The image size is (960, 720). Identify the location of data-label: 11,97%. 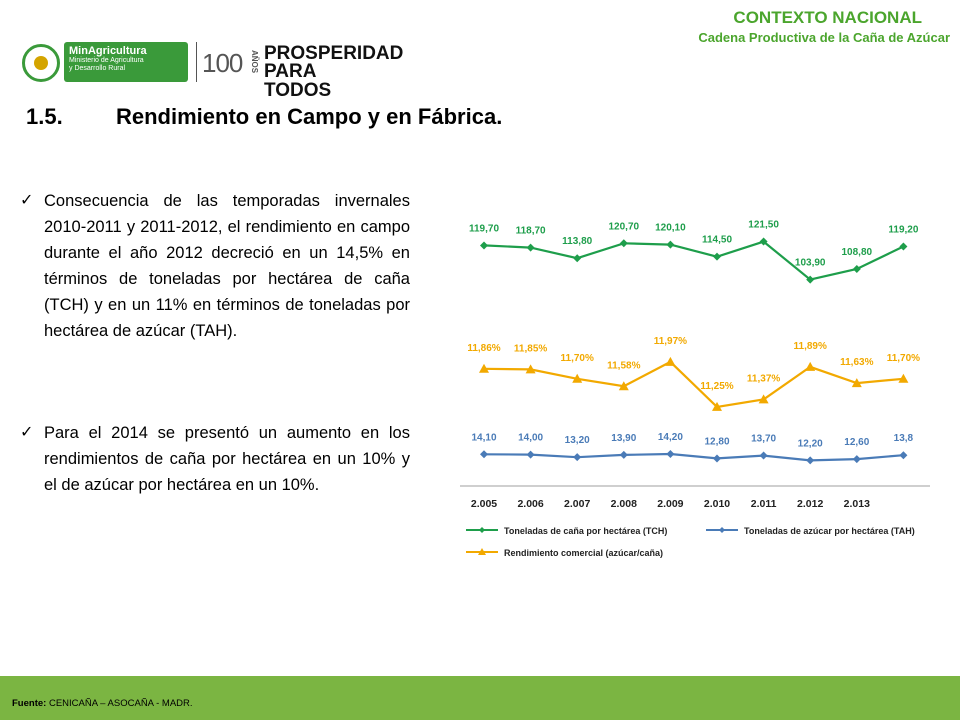
(670, 341).